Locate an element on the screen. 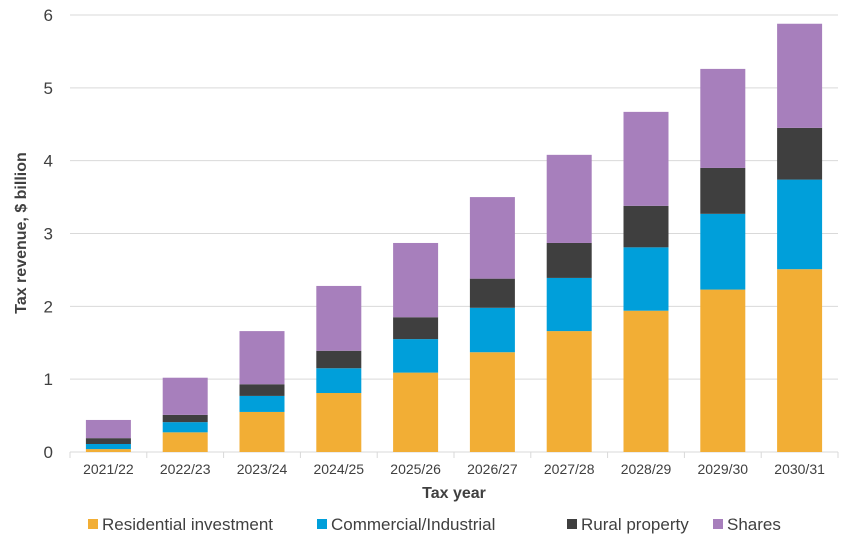  x-tick-label: 2027/28 is located at coordinates (569, 469).